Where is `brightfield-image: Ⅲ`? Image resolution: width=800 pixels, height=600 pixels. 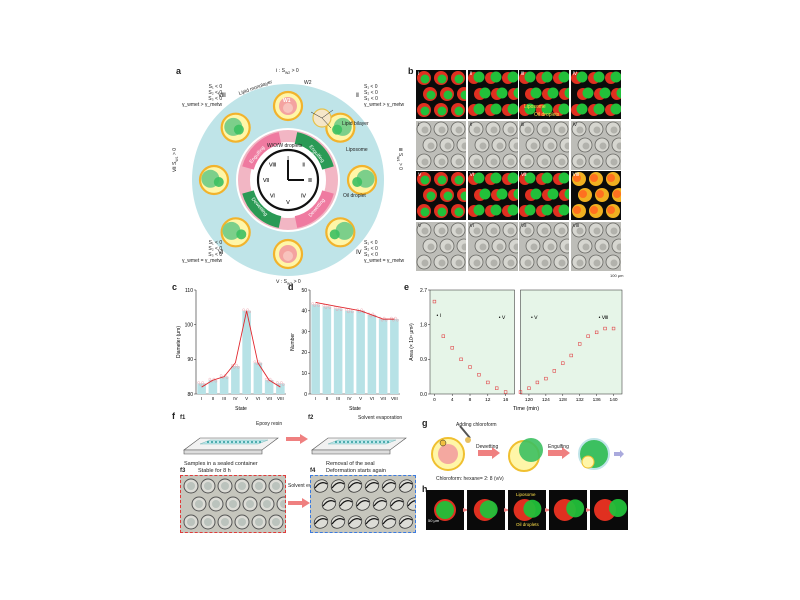 brightfield-image: Ⅲ is located at coordinates (544, 145).